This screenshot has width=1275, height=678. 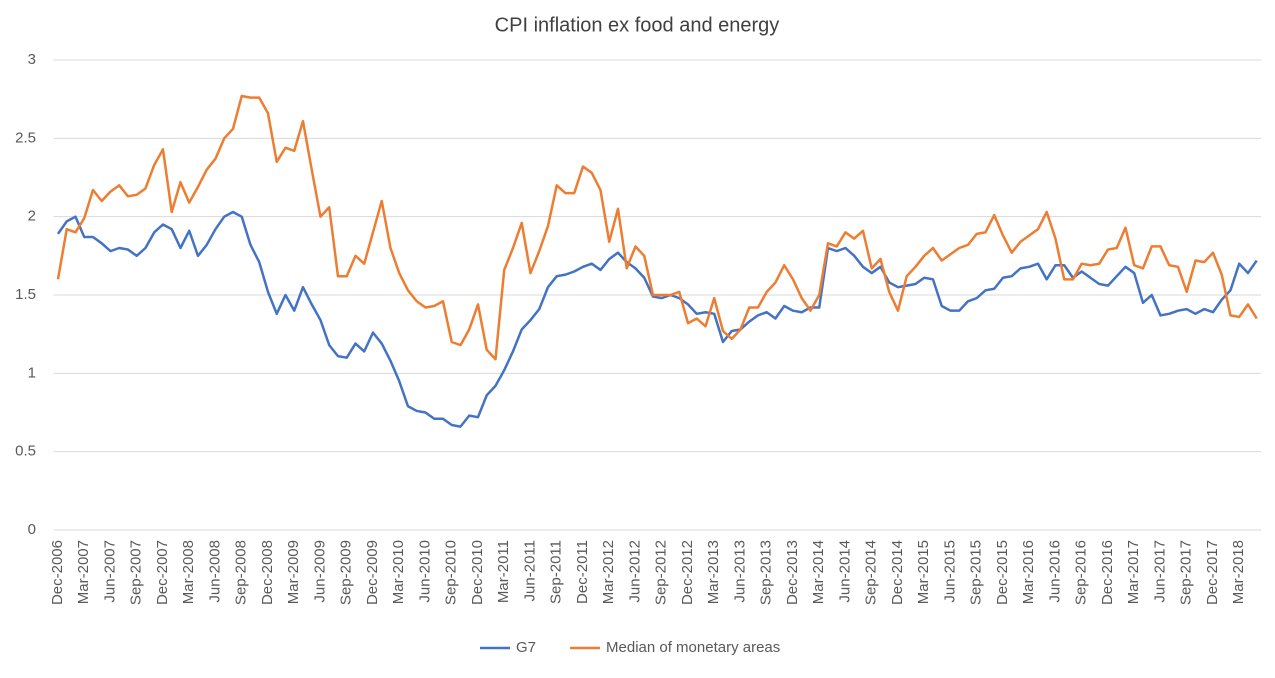 What do you see at coordinates (526, 647) in the screenshot?
I see `legend-label: G7` at bounding box center [526, 647].